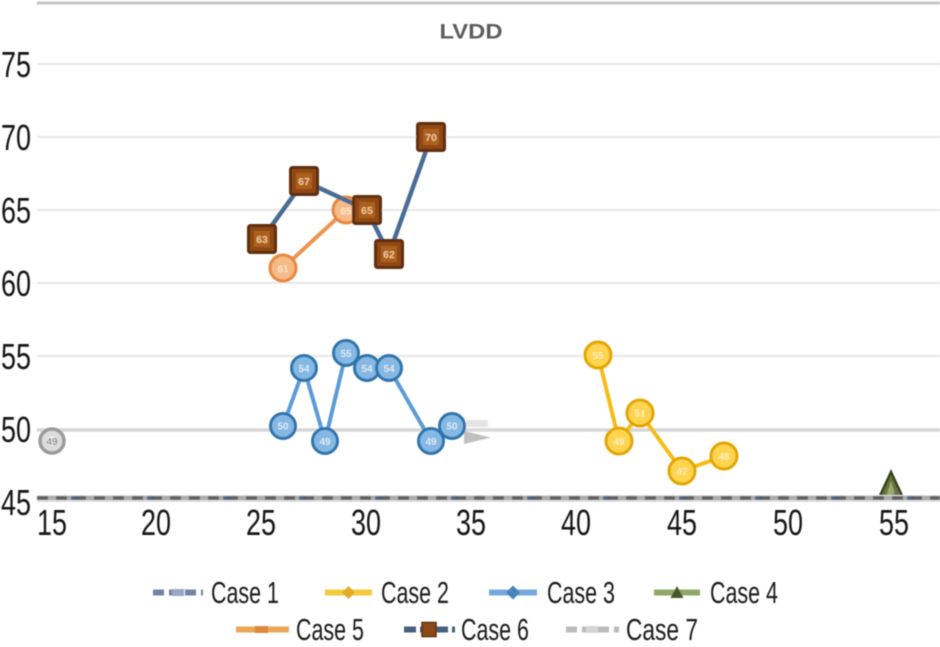 The height and width of the screenshot is (647, 940). Describe the element at coordinates (415, 592) in the screenshot. I see `svg-text: Case 2` at that location.